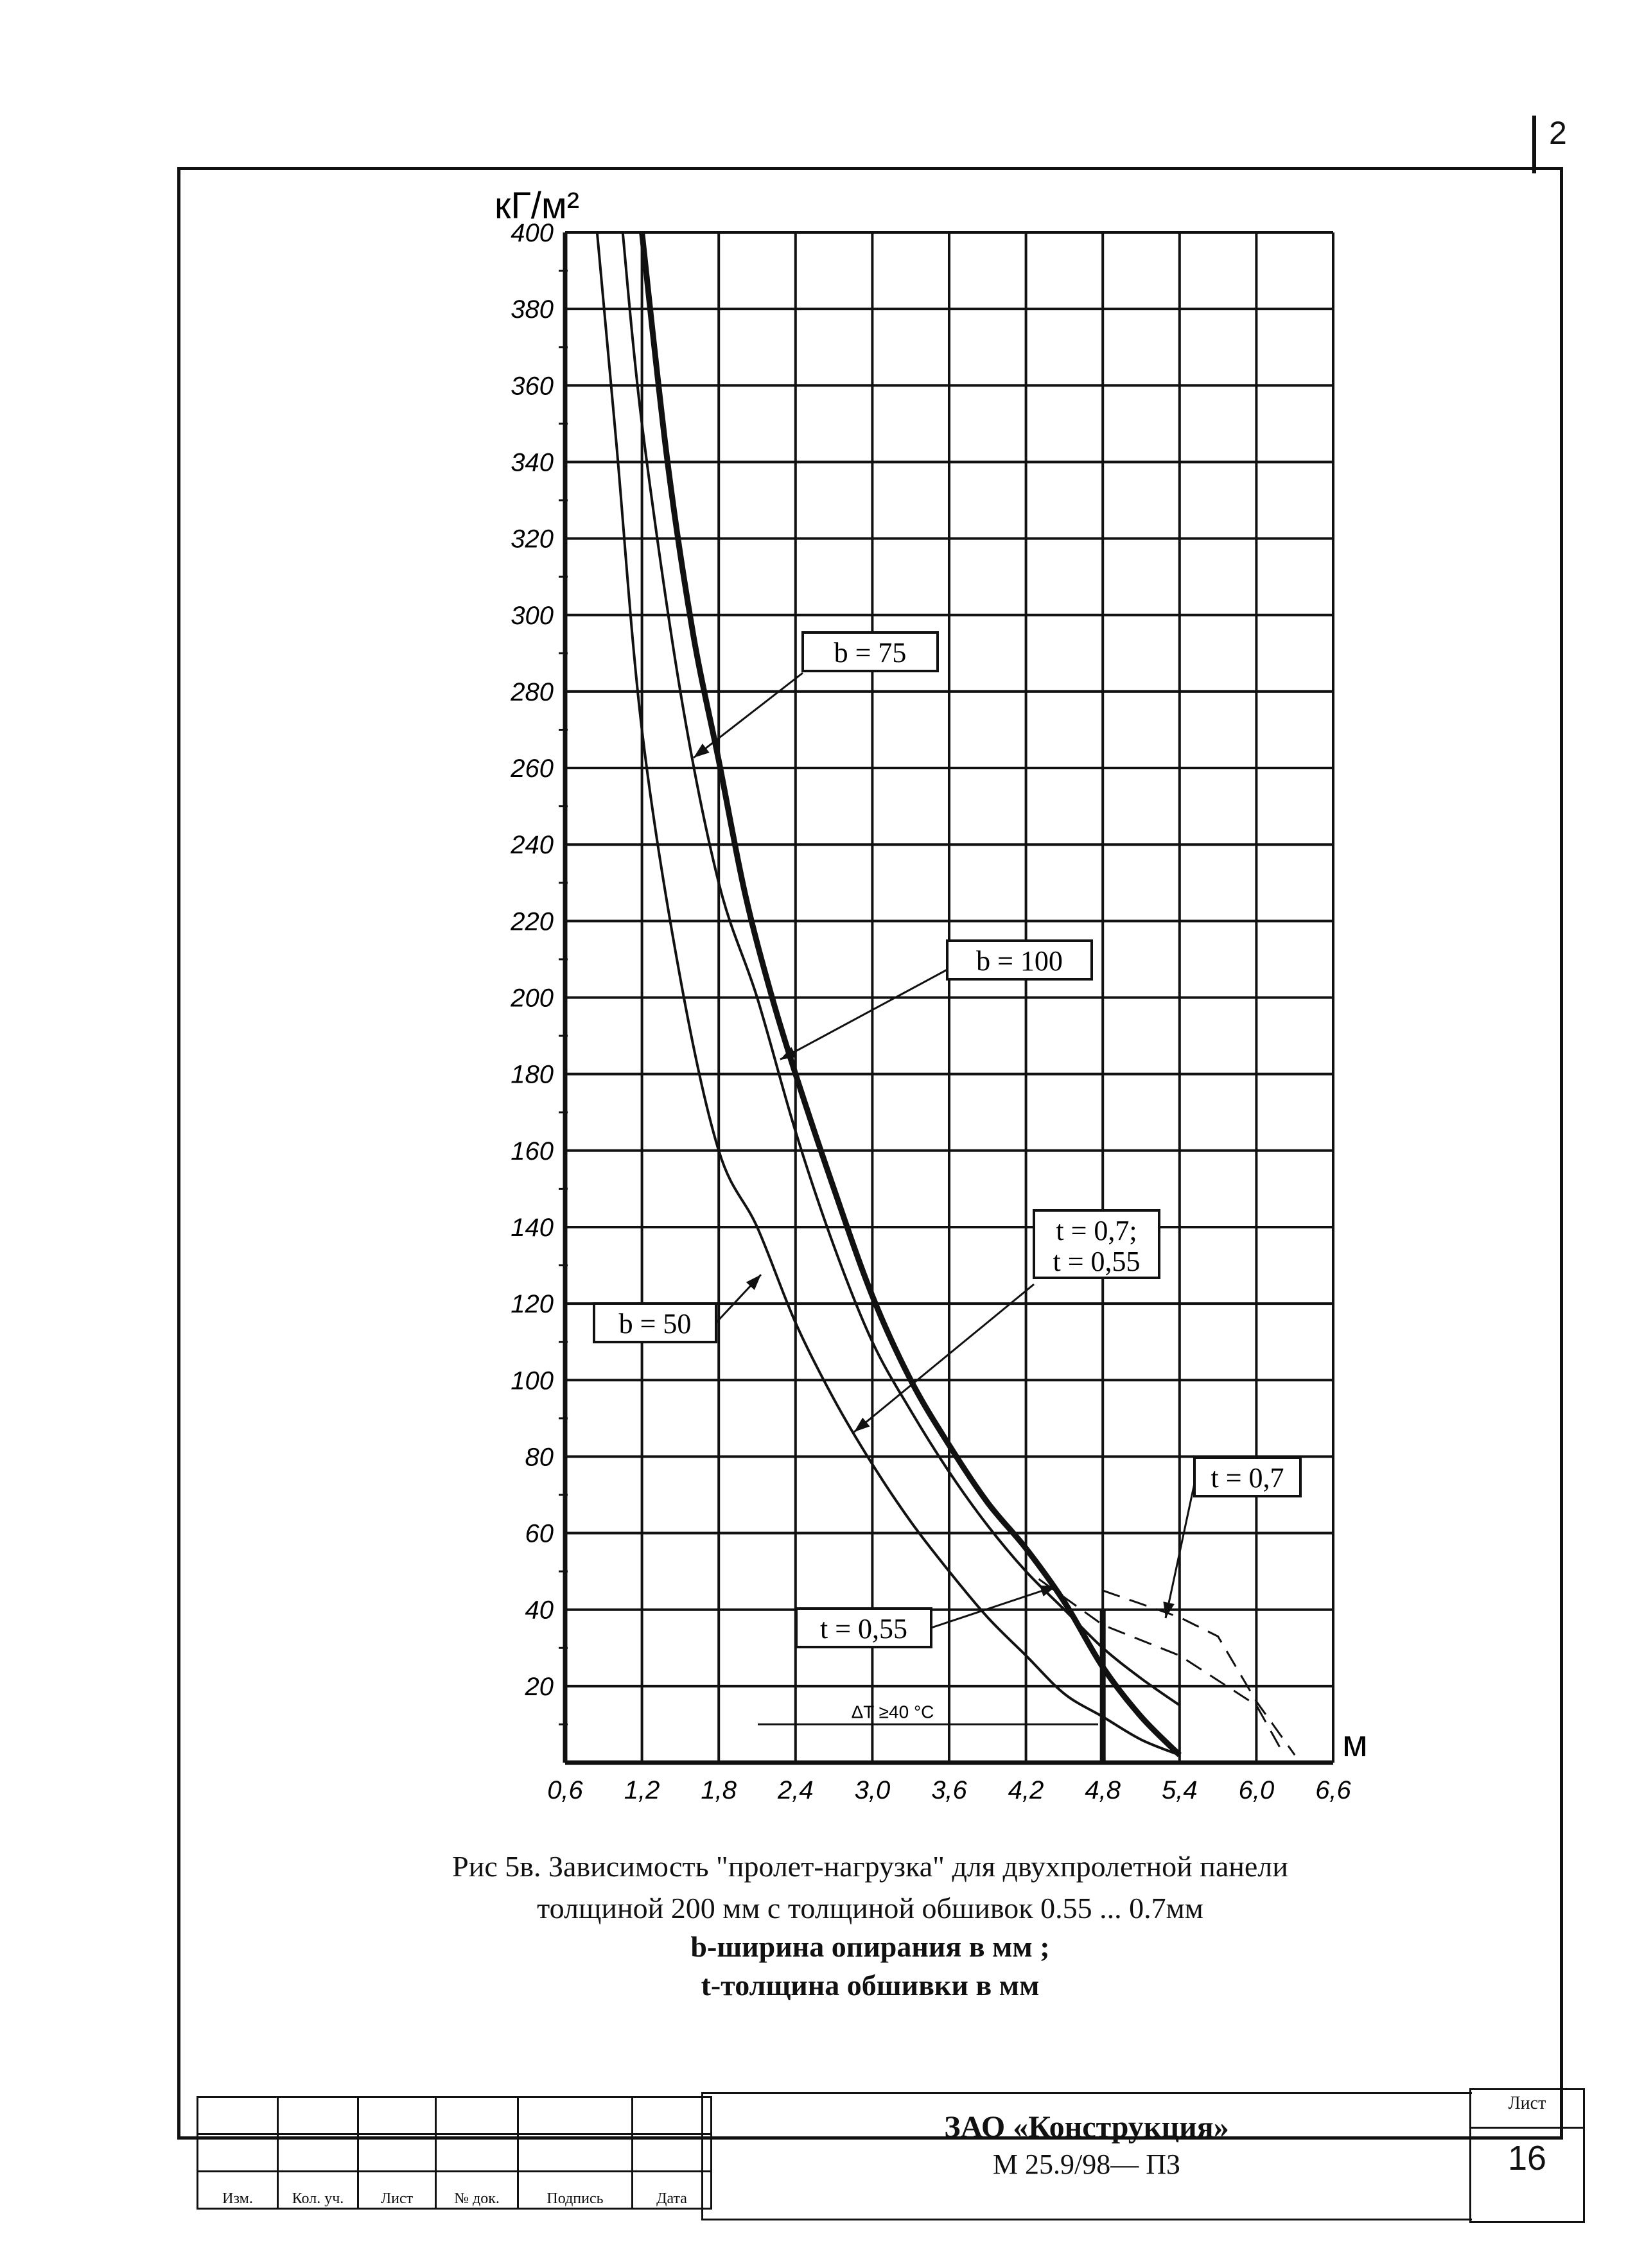  What do you see at coordinates (1096, 1262) in the screenshot?
I see `label-t07-055: t = 0,55` at bounding box center [1096, 1262].